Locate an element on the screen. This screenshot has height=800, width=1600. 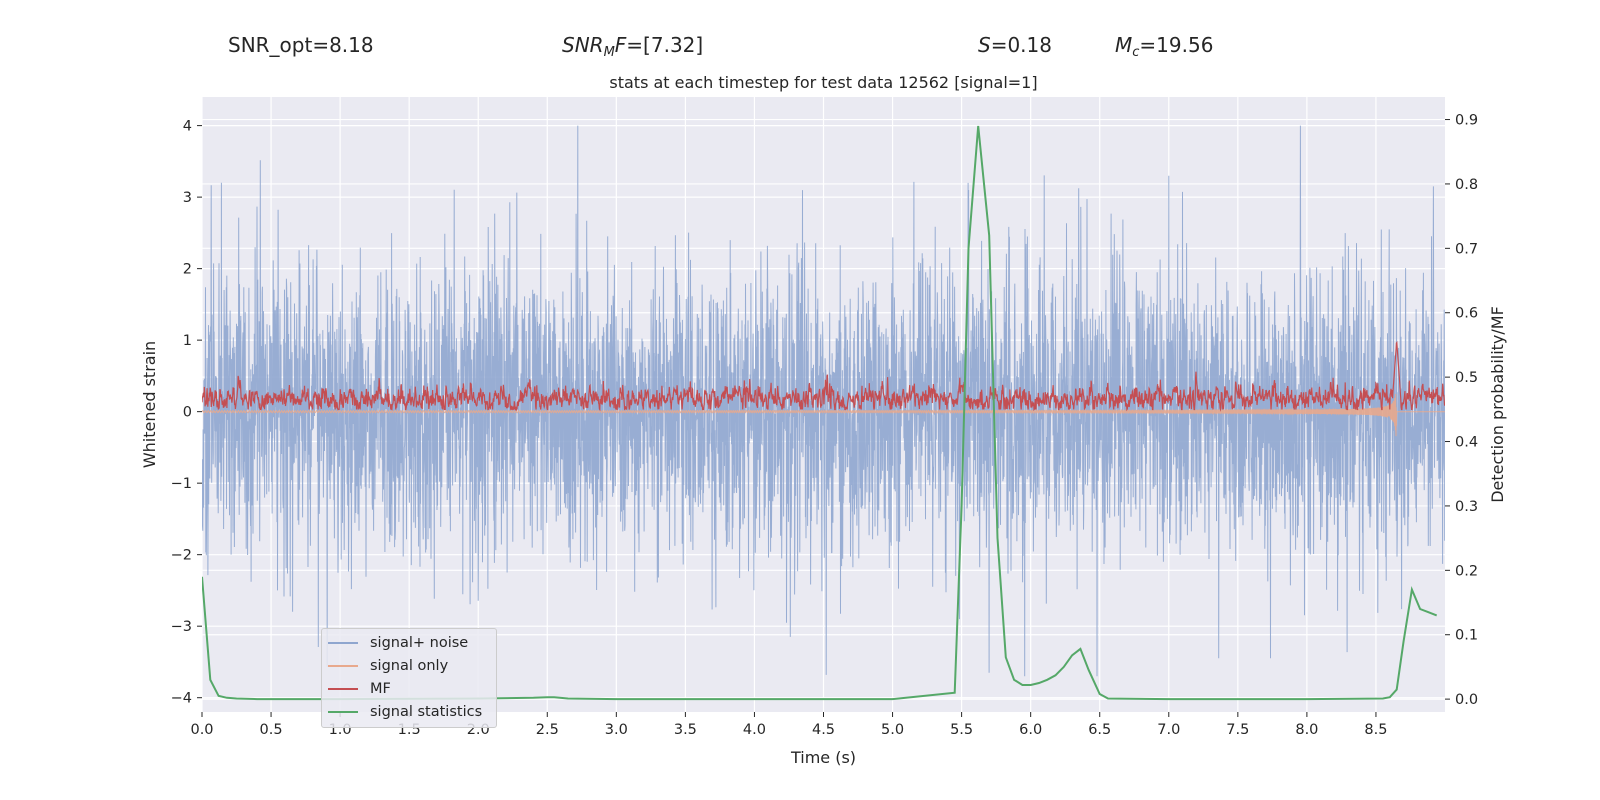
y2-tick-label: 0.9 is located at coordinates (1466, 121).